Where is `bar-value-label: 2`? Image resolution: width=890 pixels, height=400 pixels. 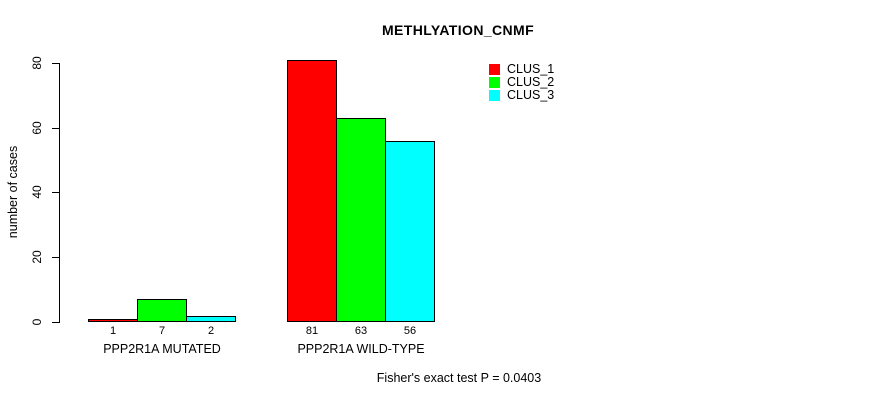 bar-value-label: 2 is located at coordinates (211, 331).